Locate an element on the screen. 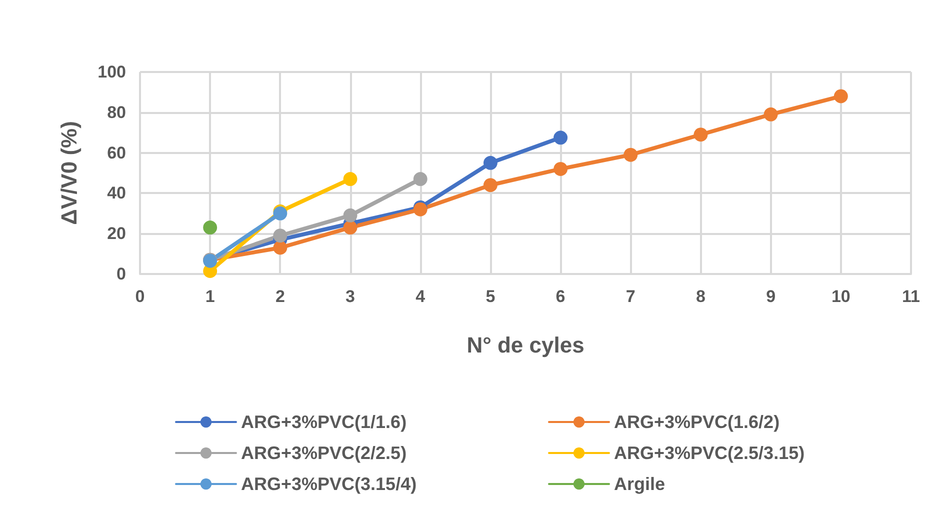 The width and height of the screenshot is (949, 516). x-tick-label: 10 is located at coordinates (840, 296).